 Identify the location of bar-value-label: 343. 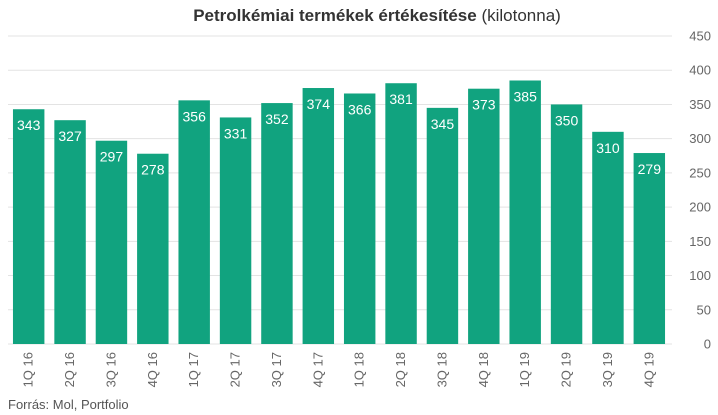
(29, 125).